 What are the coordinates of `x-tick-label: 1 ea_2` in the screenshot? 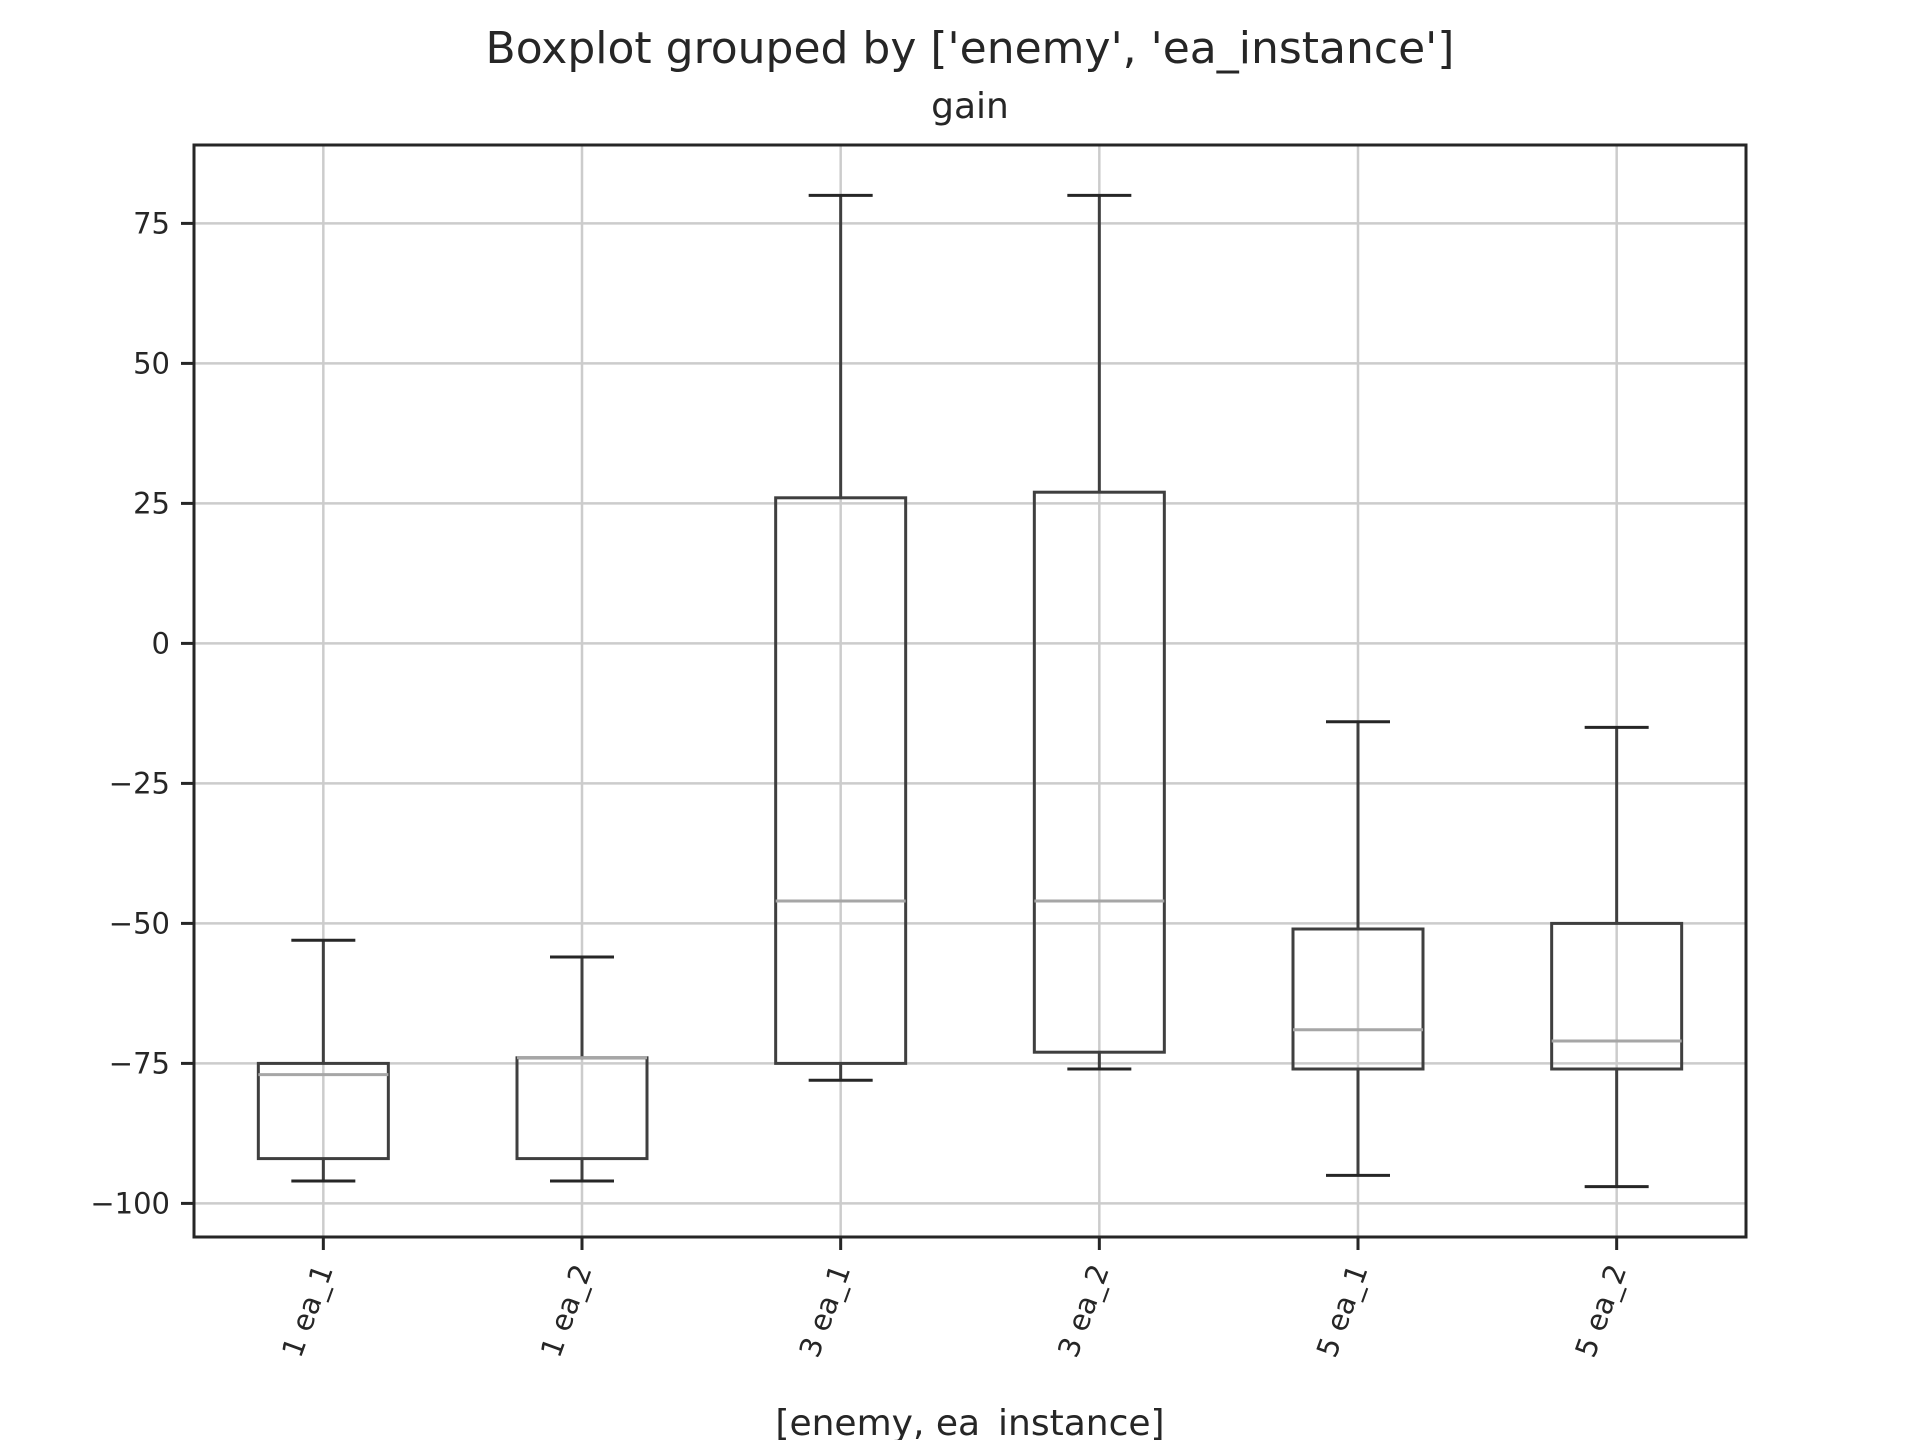 It's located at (566, 1311).